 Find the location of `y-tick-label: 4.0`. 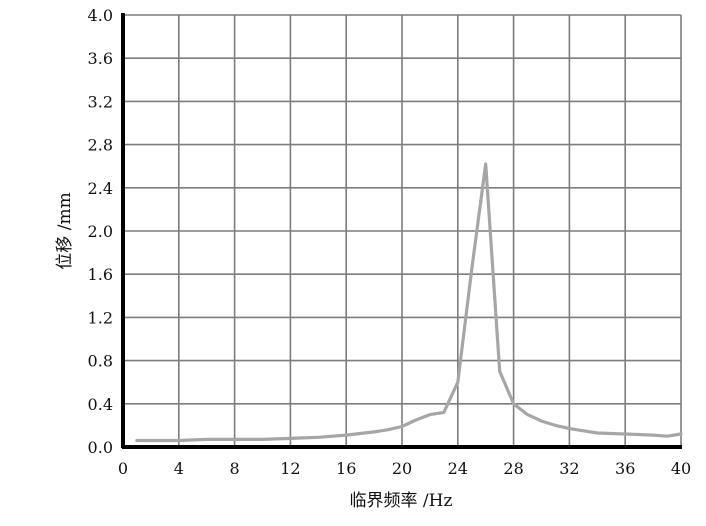

y-tick-label: 4.0 is located at coordinates (100, 15).